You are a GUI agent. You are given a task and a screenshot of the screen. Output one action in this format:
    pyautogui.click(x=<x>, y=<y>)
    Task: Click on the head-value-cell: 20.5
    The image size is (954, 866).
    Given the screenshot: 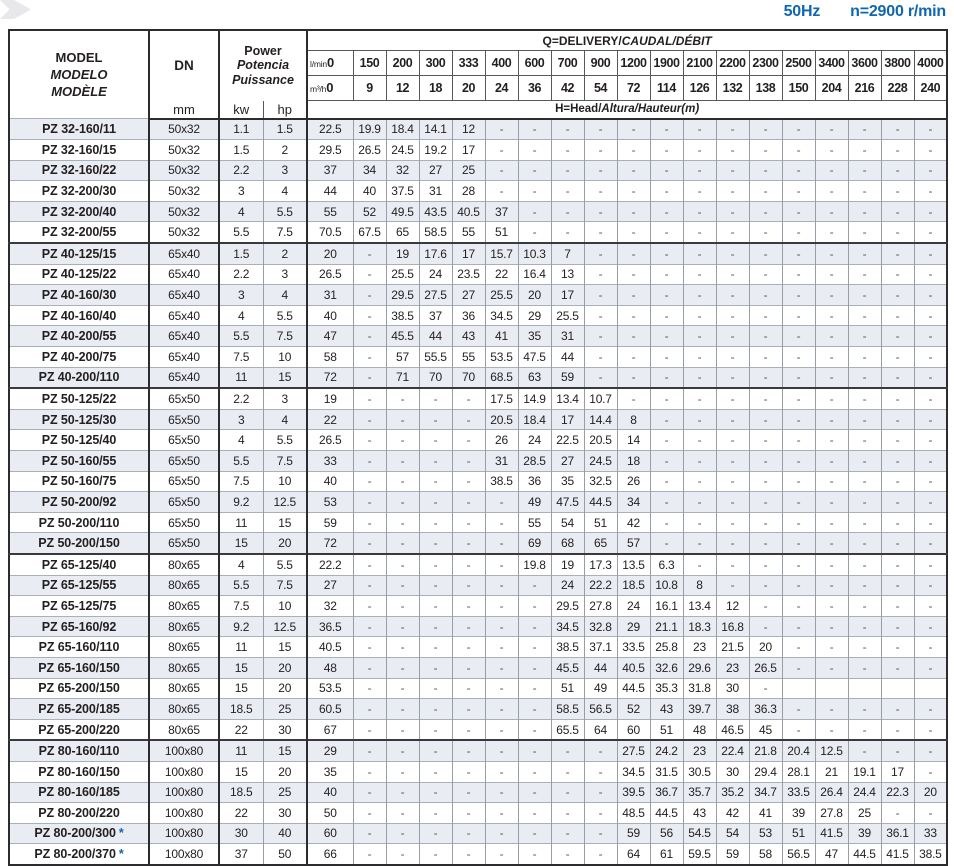 What is the action you would take?
    pyautogui.click(x=502, y=419)
    